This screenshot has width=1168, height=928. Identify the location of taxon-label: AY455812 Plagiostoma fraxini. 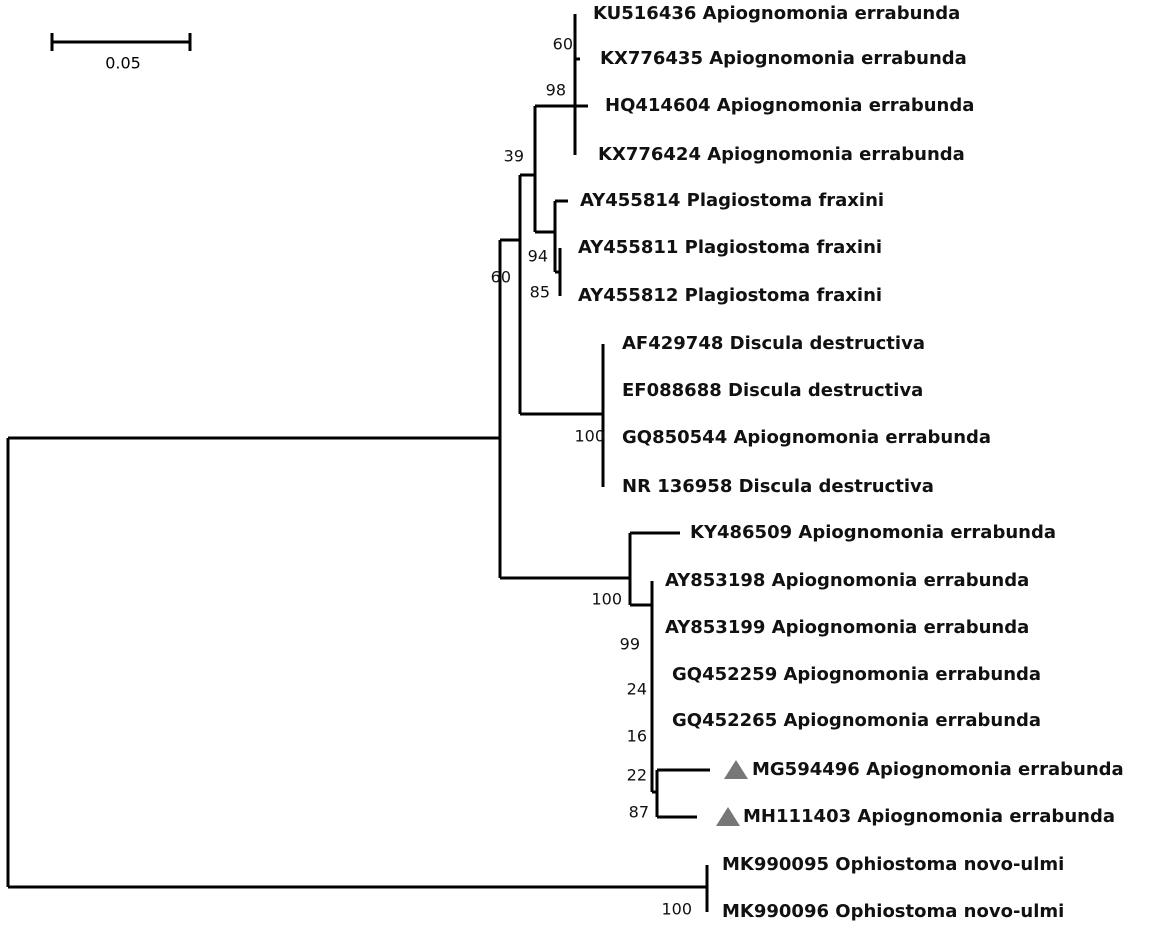
(730, 295).